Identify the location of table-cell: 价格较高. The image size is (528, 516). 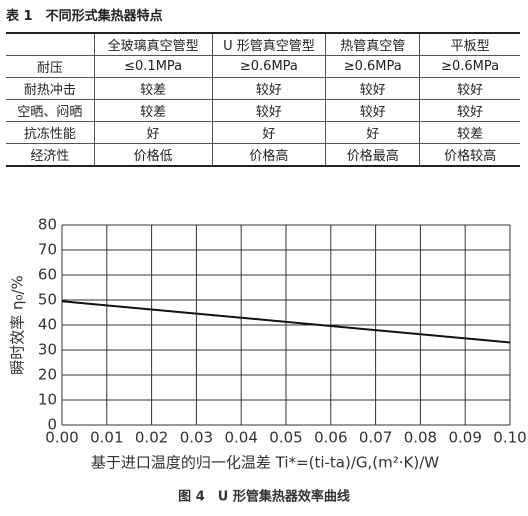
(469, 155).